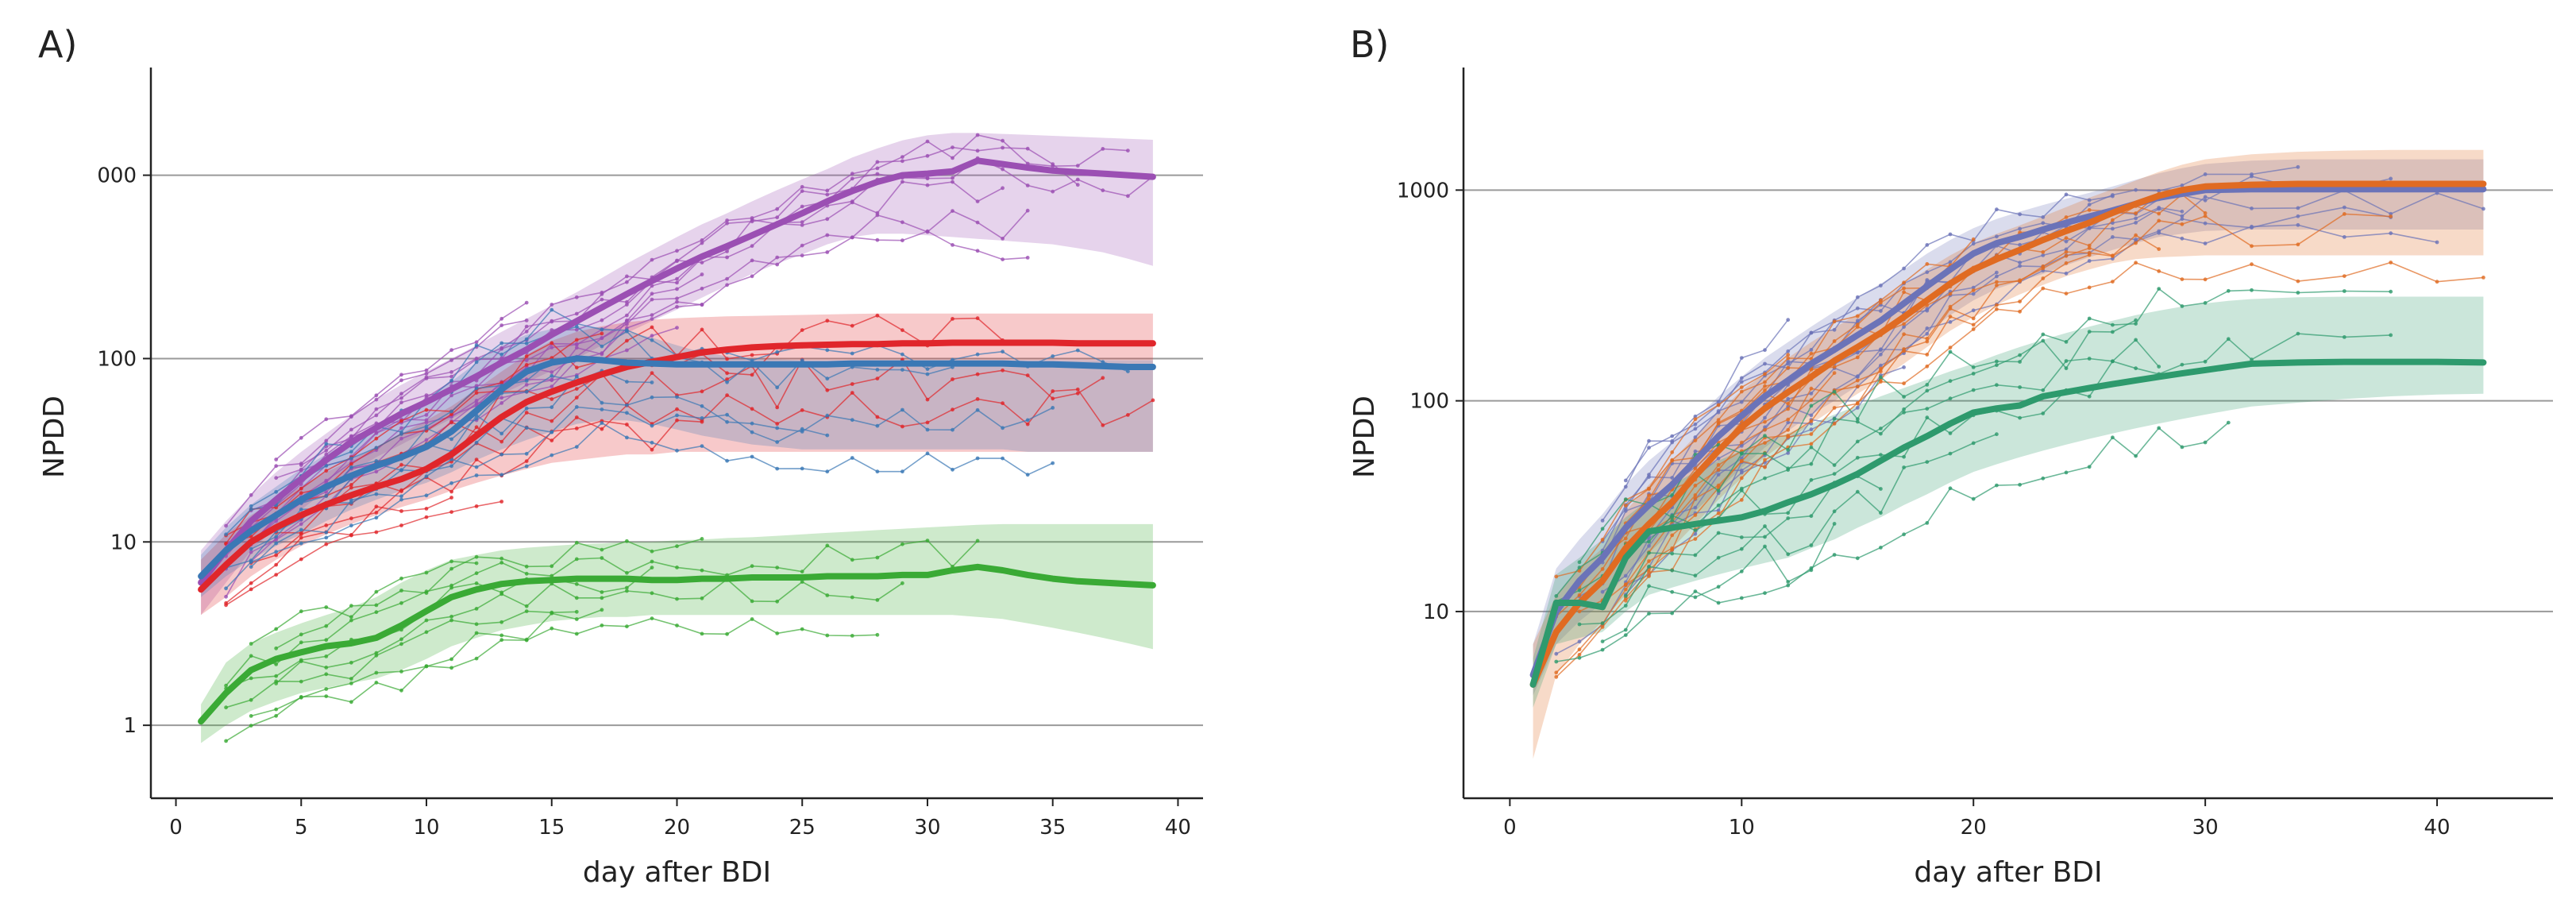 The width and height of the screenshot is (2576, 915). What do you see at coordinates (615, 426) in the screenshot?
I see `trace-red` at bounding box center [615, 426].